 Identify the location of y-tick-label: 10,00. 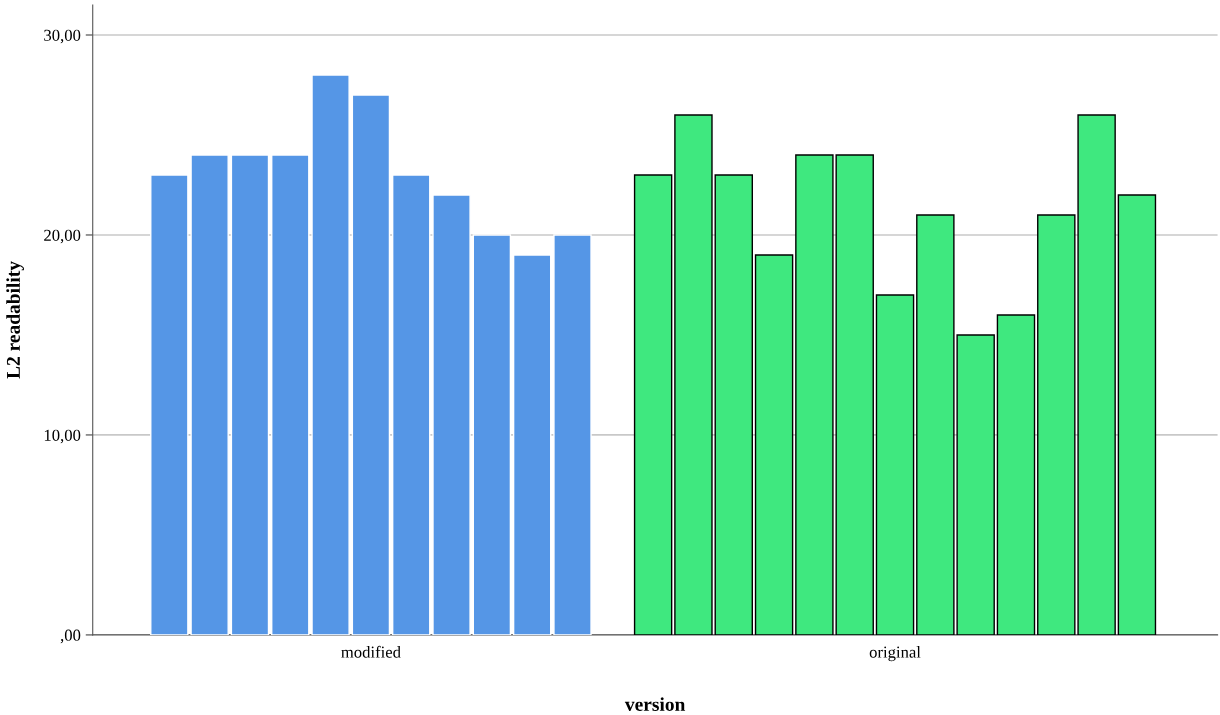
(62, 436).